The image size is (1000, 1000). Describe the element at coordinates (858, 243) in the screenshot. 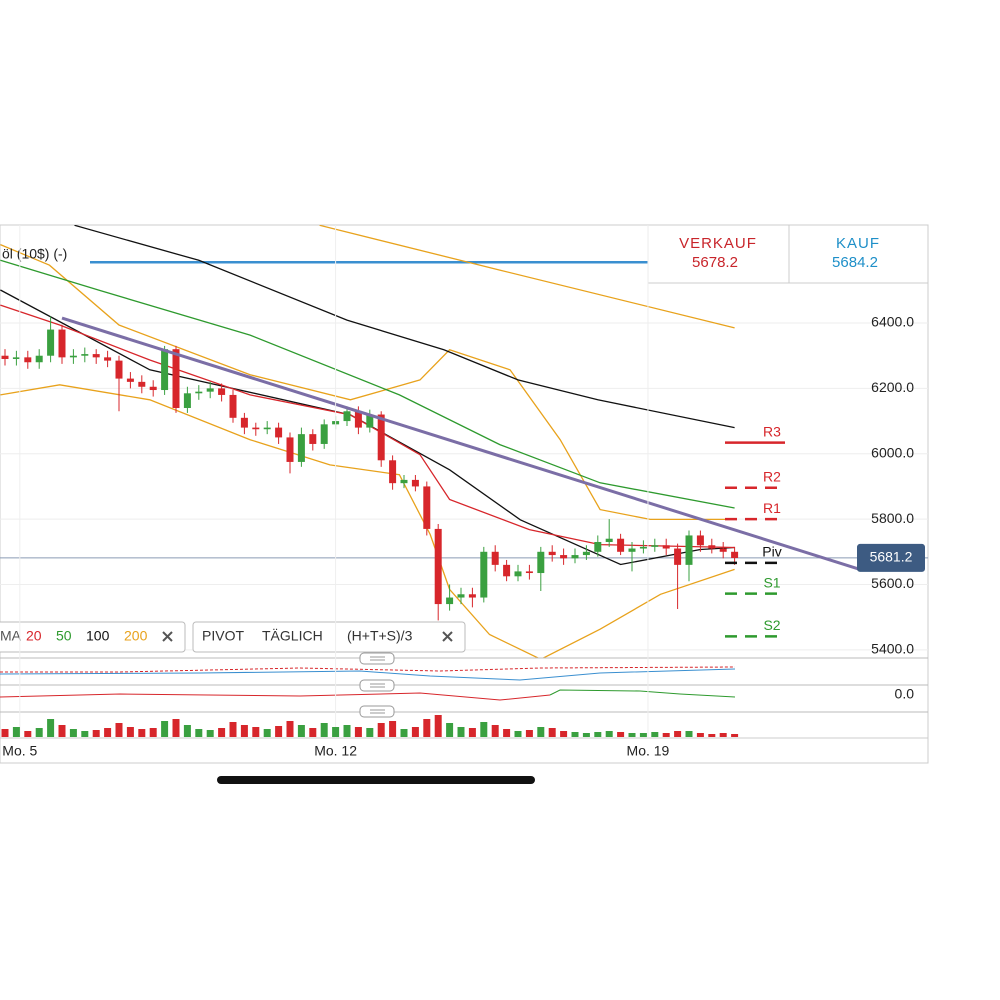

I see `buy-label: KAUF` at that location.